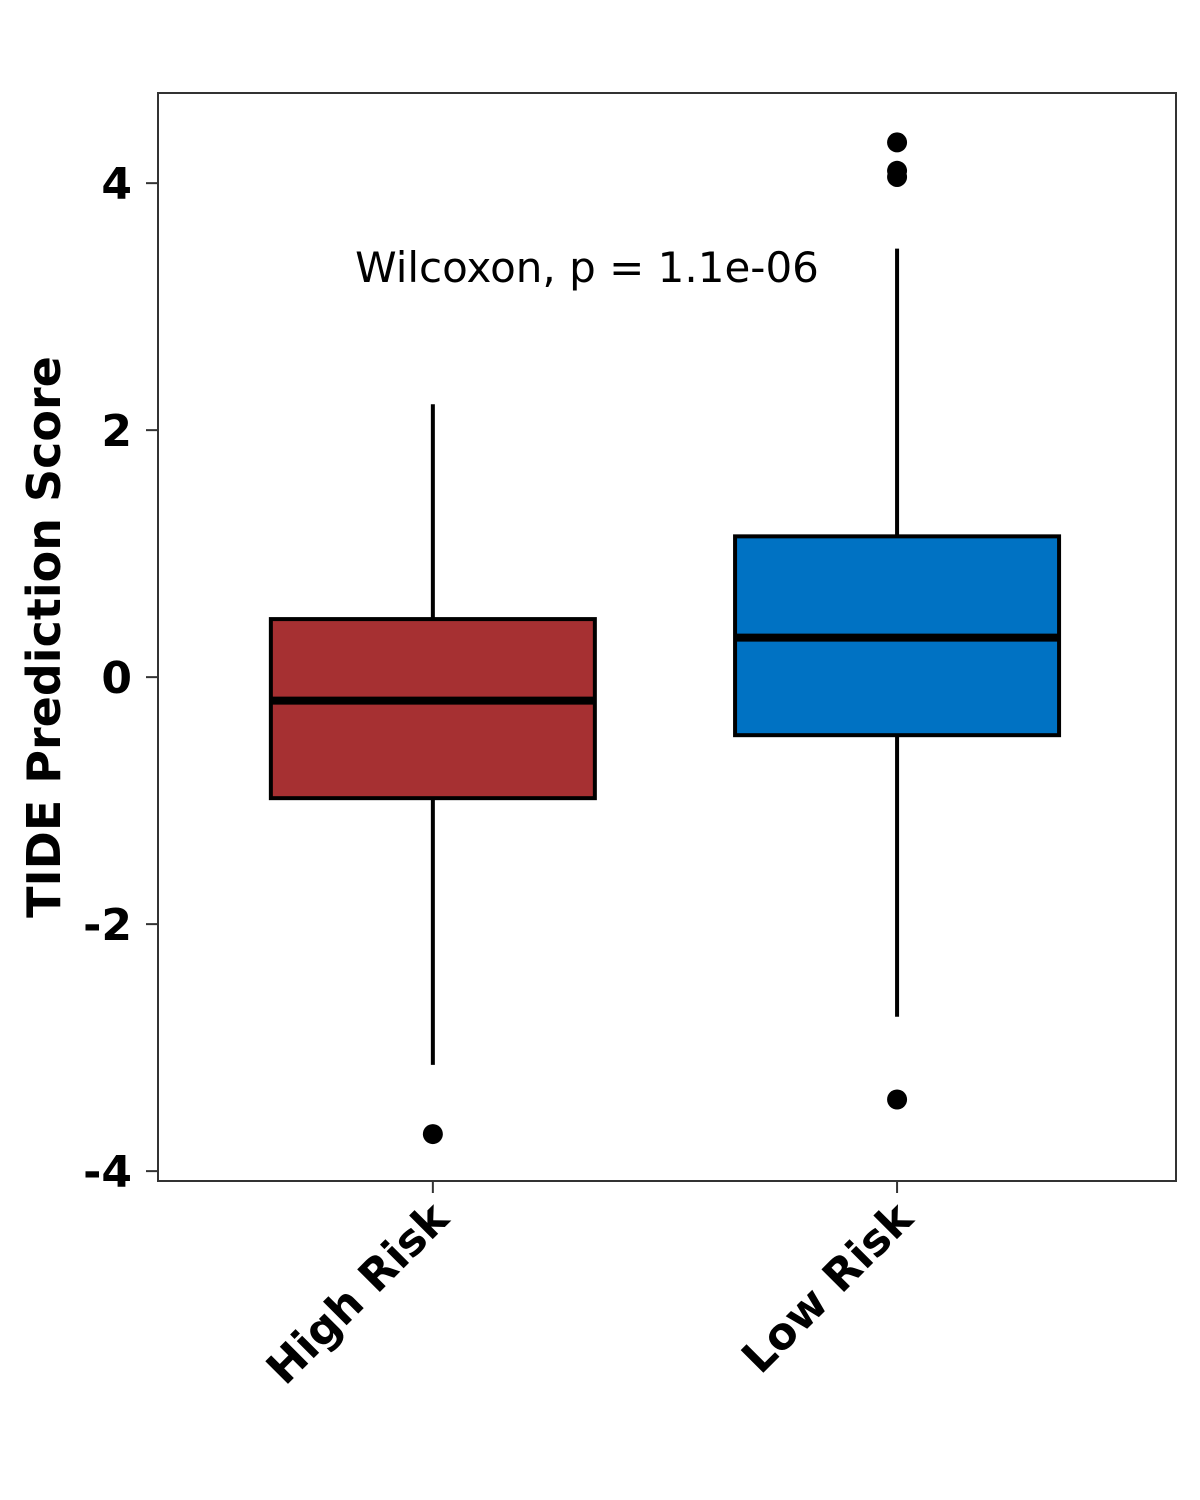  Describe the element at coordinates (107, 1172) in the screenshot. I see `y-tick-label: -4` at that location.